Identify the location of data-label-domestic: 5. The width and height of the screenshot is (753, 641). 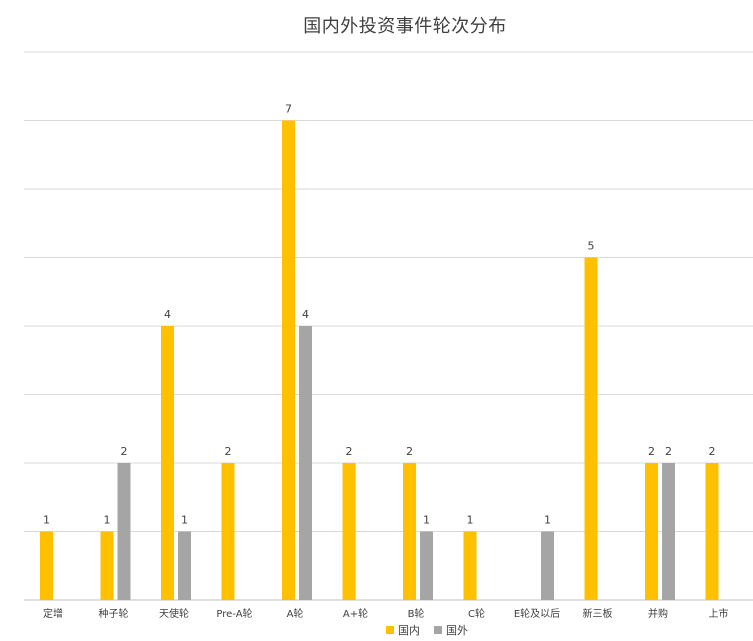
(591, 246).